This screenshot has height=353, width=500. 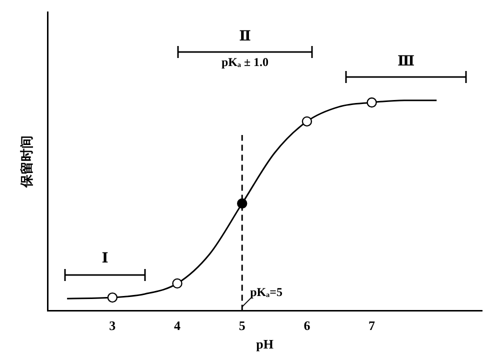 I want to click on x-tick-label: 3, so click(x=112, y=325).